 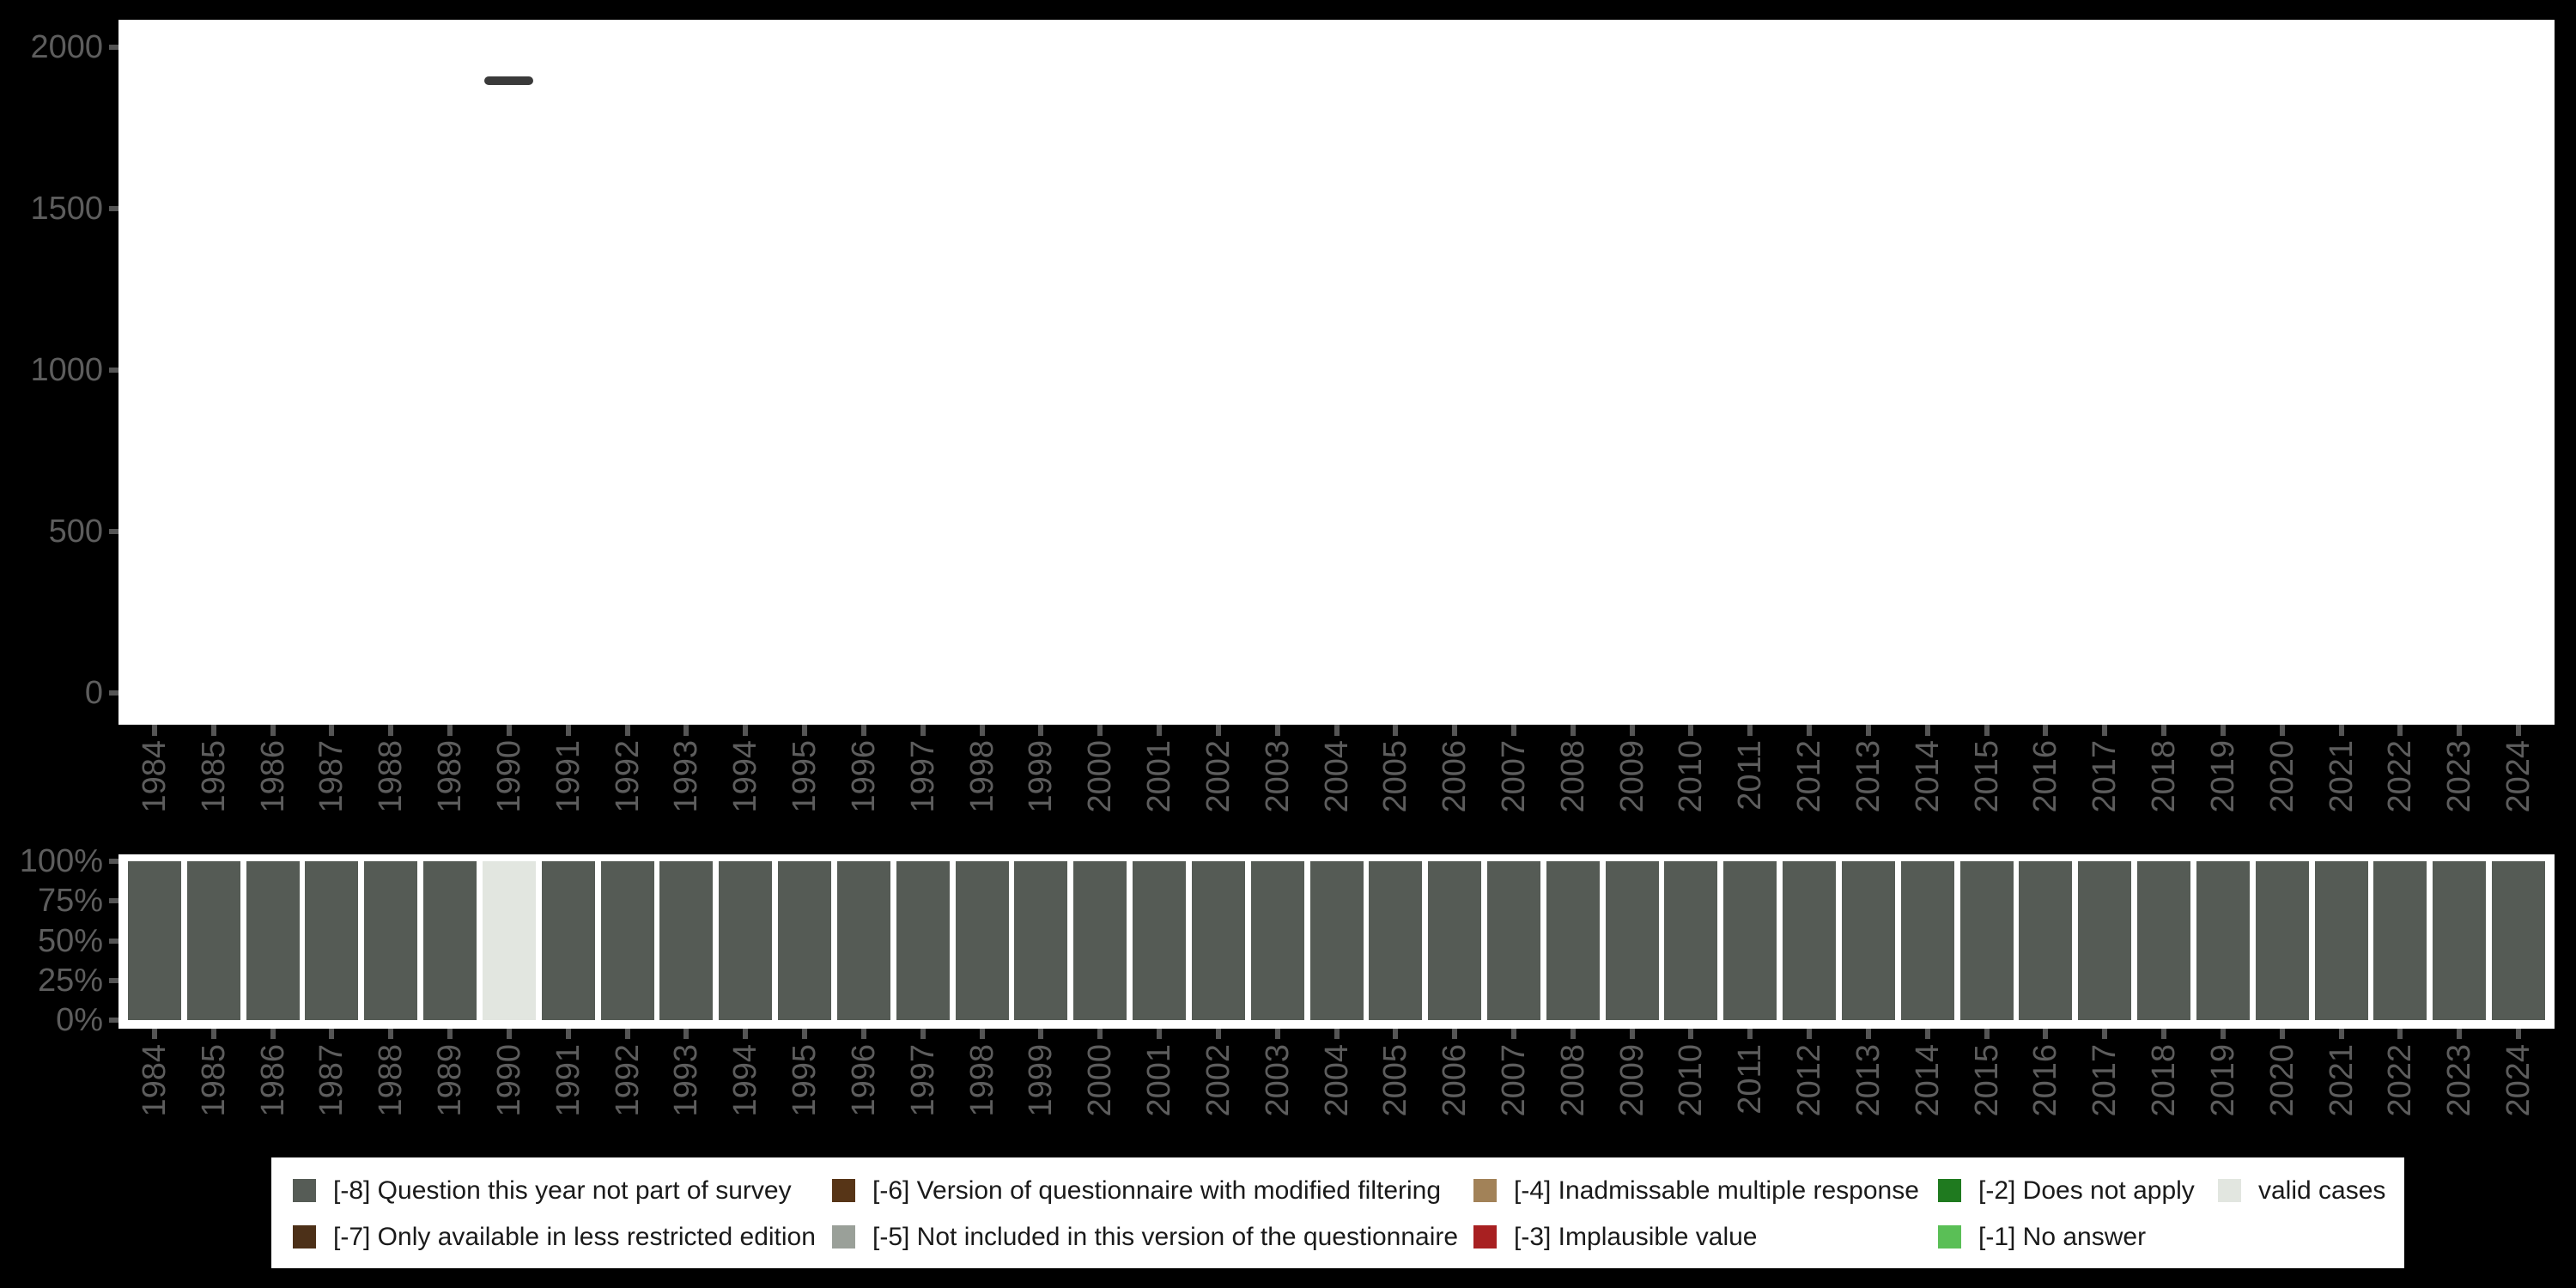 I want to click on bottom-chart-ytick-label: 75%, so click(x=70, y=902).